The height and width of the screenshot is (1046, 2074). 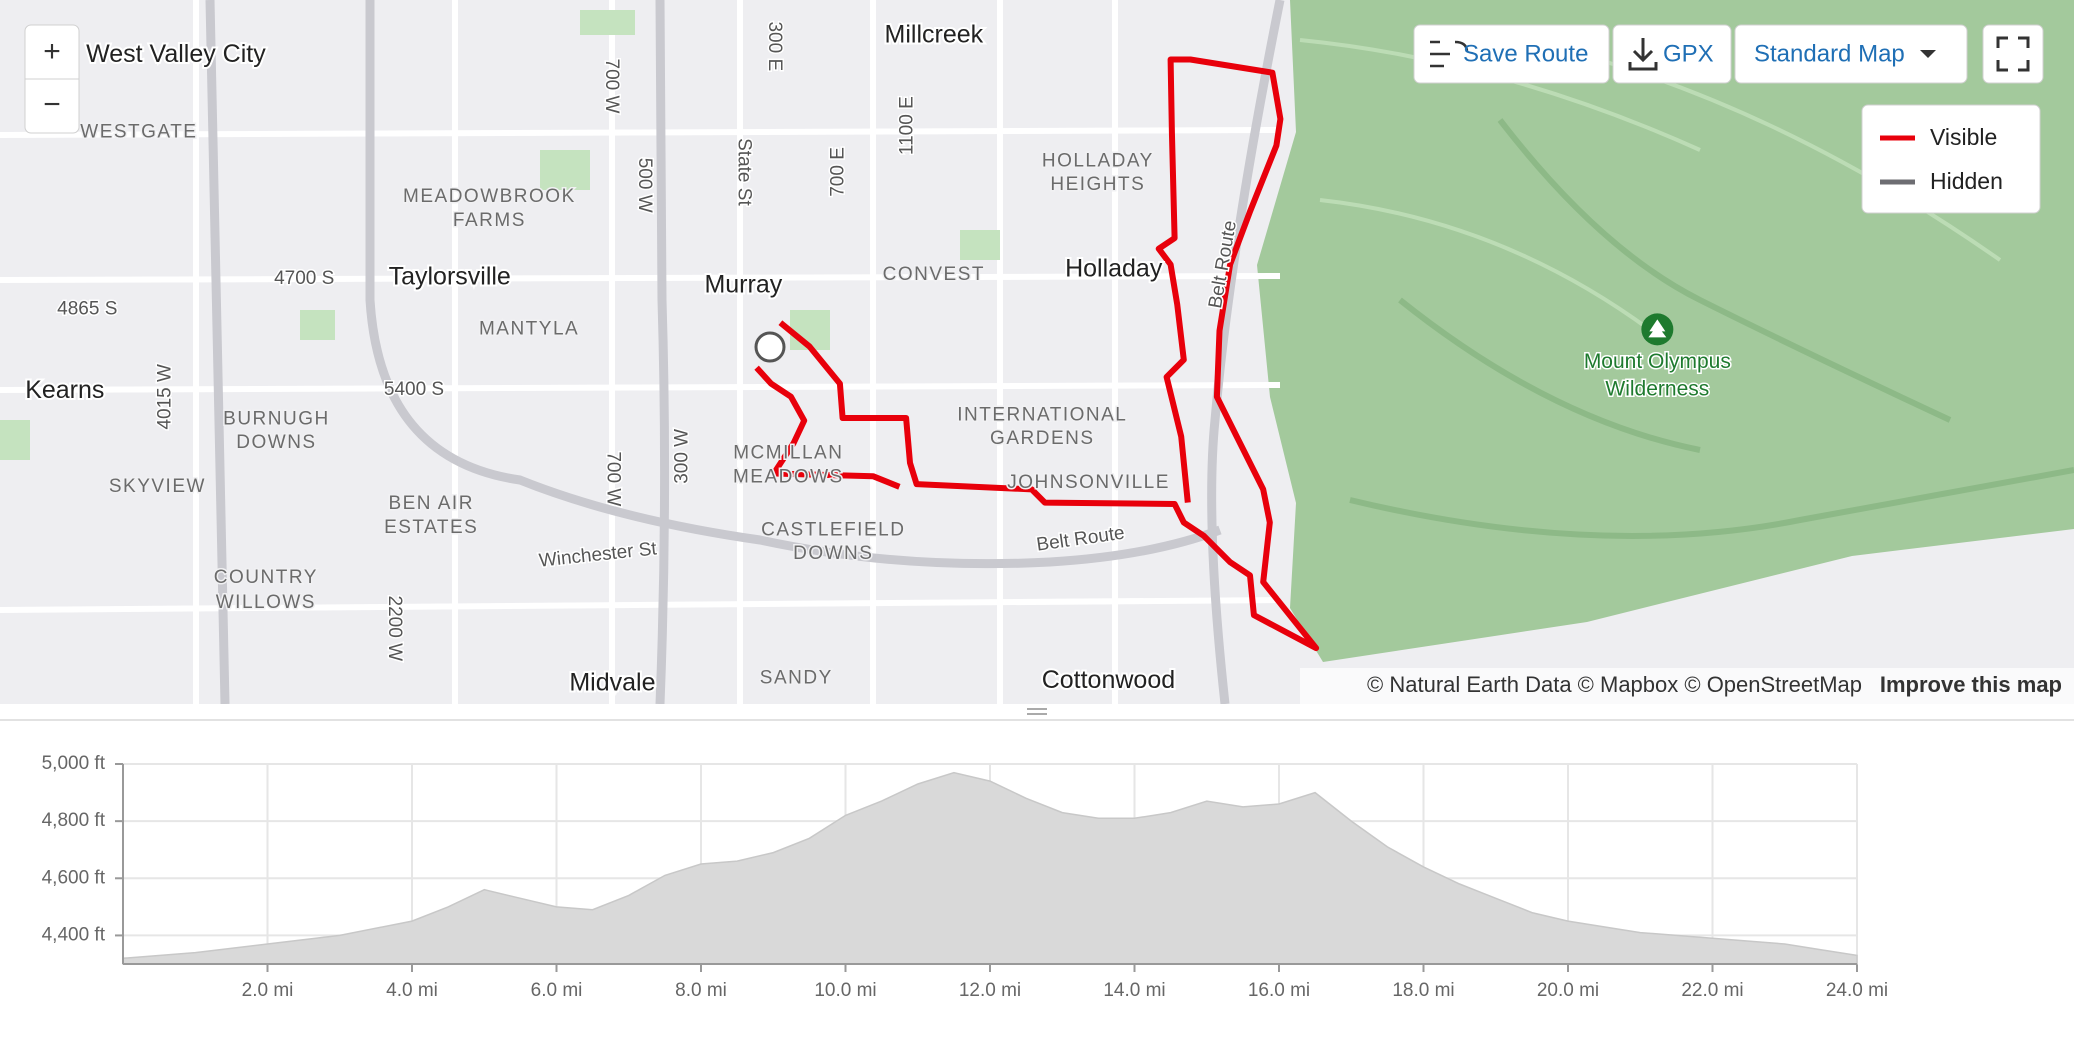 I want to click on zoom-out: −, so click(x=52, y=104).